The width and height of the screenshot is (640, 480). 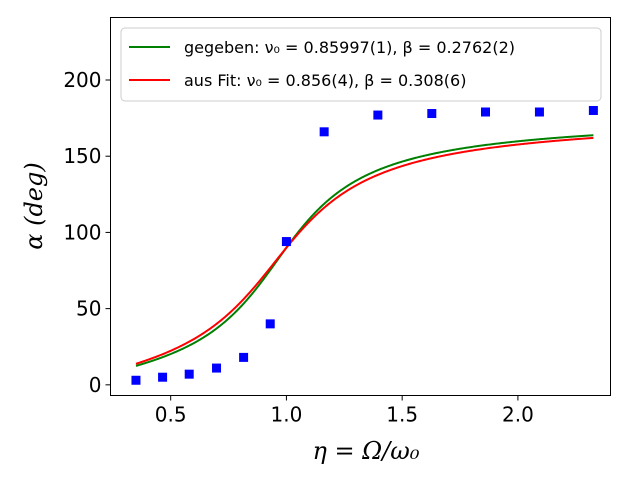 I want to click on y-tick-label: 50, so click(x=88, y=309).